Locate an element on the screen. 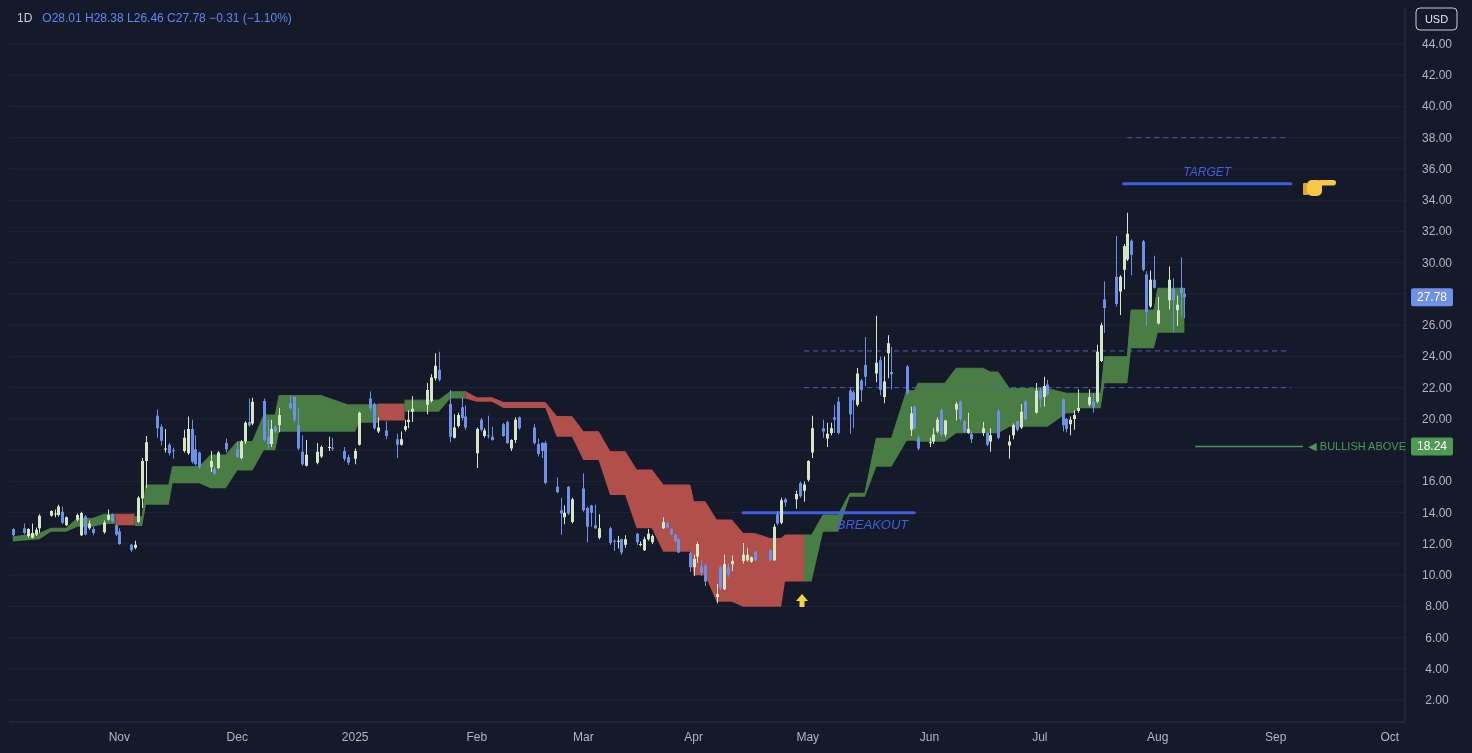 Image resolution: width=1472 pixels, height=753 pixels. y-tick-label: 32.00 is located at coordinates (1437, 231).